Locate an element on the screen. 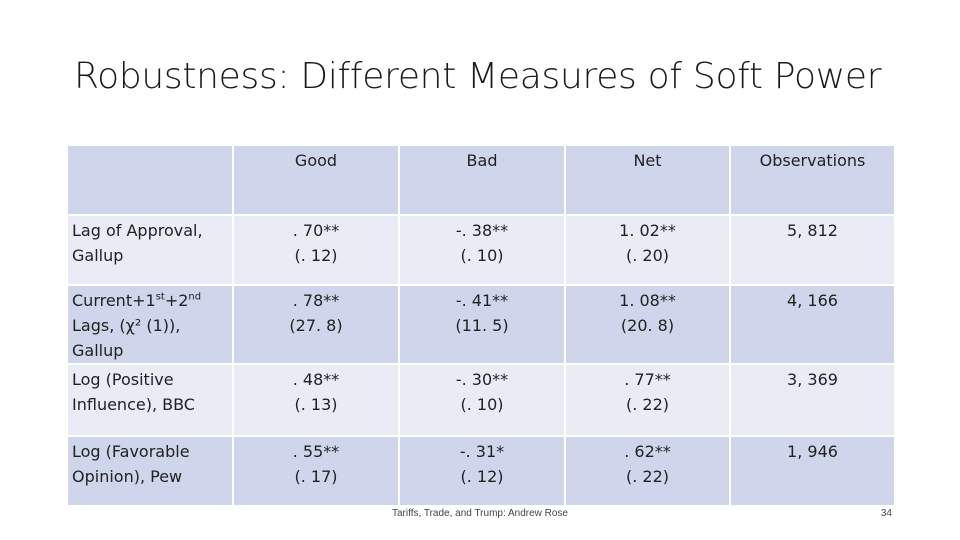 The height and width of the screenshot is (540, 960). net-cell: 1. 02** (. 20) is located at coordinates (647, 250).